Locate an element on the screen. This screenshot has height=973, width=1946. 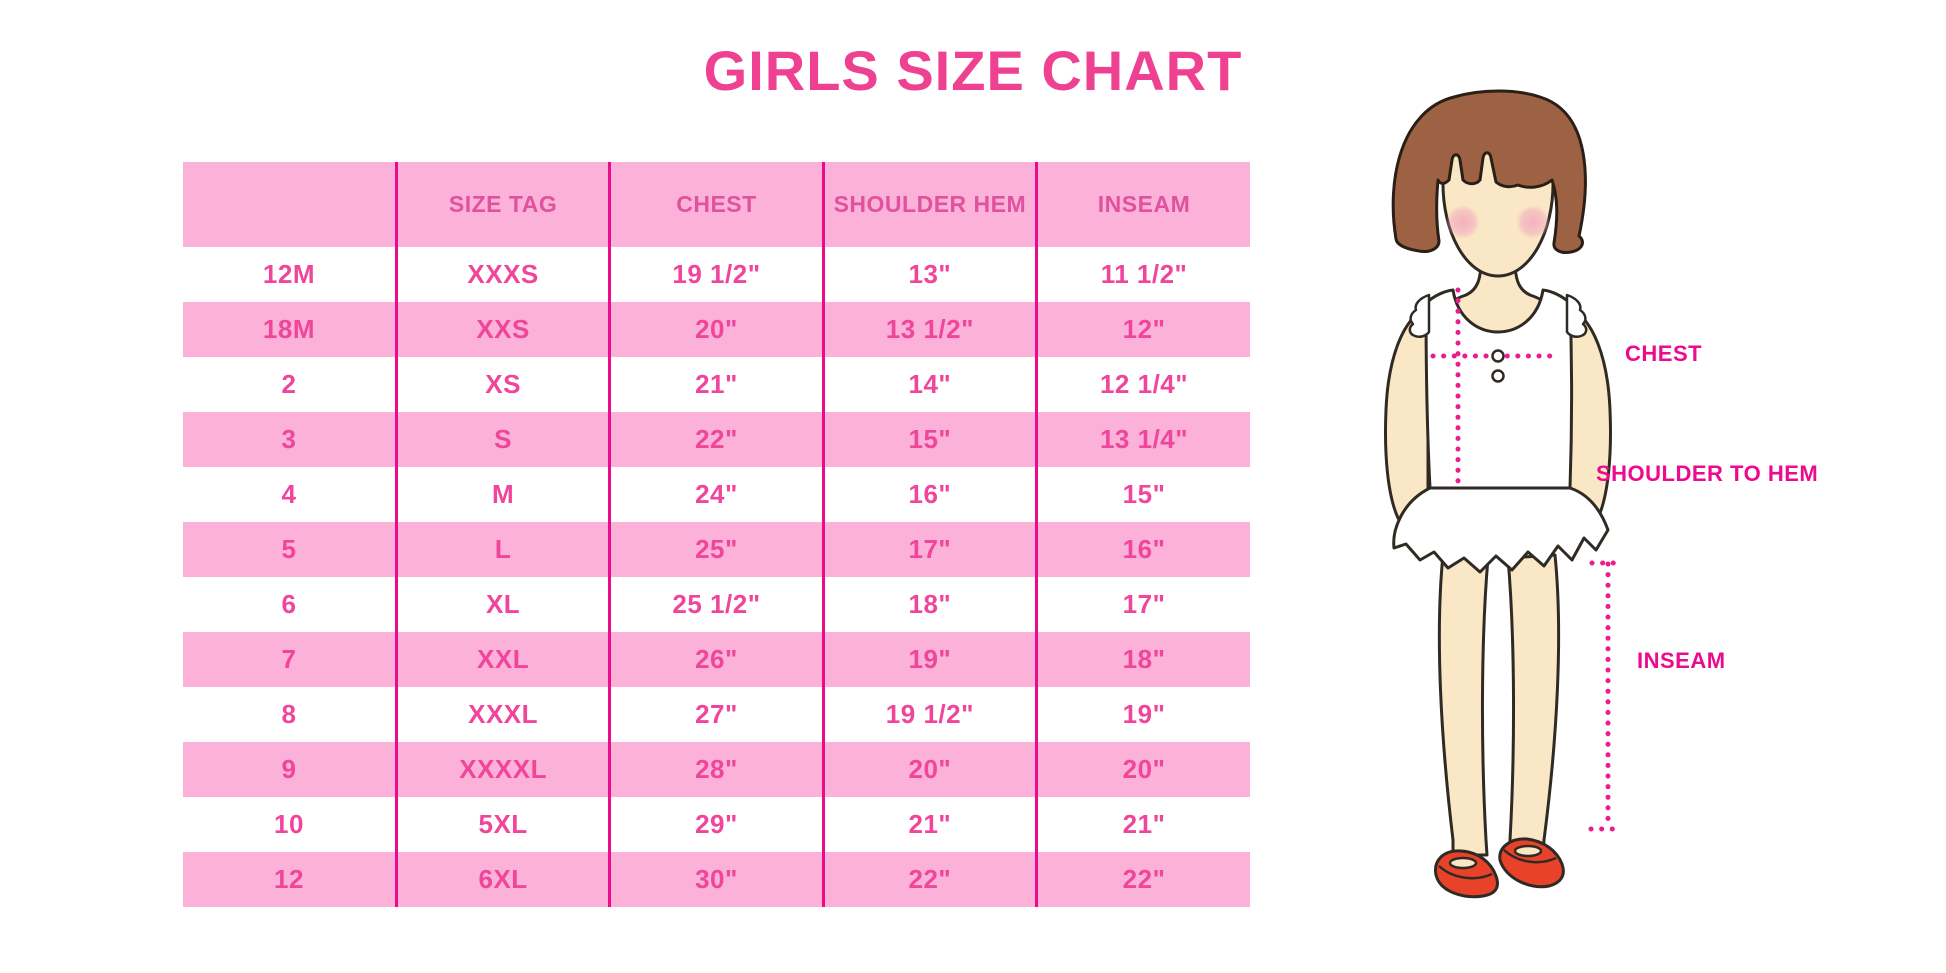
page-title: GIRLS SIZE CHART is located at coordinates (973, 70).